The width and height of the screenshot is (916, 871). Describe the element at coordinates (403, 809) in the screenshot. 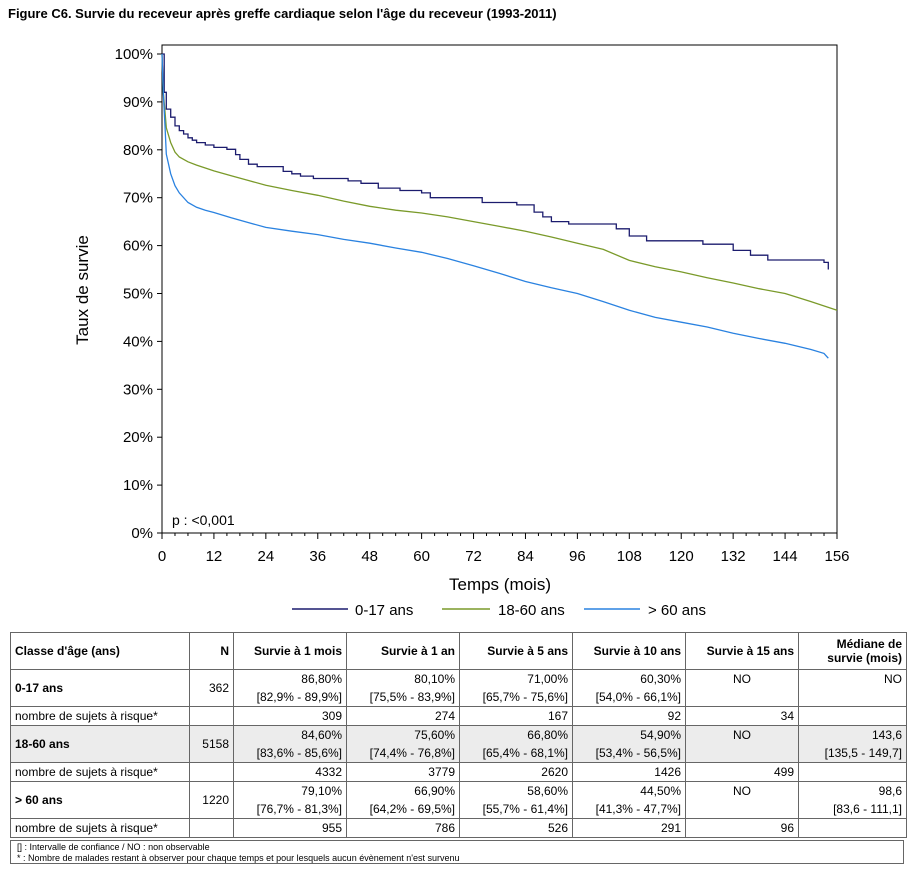

I see `confidence-interval: [64,2% - 69,5%]` at that location.